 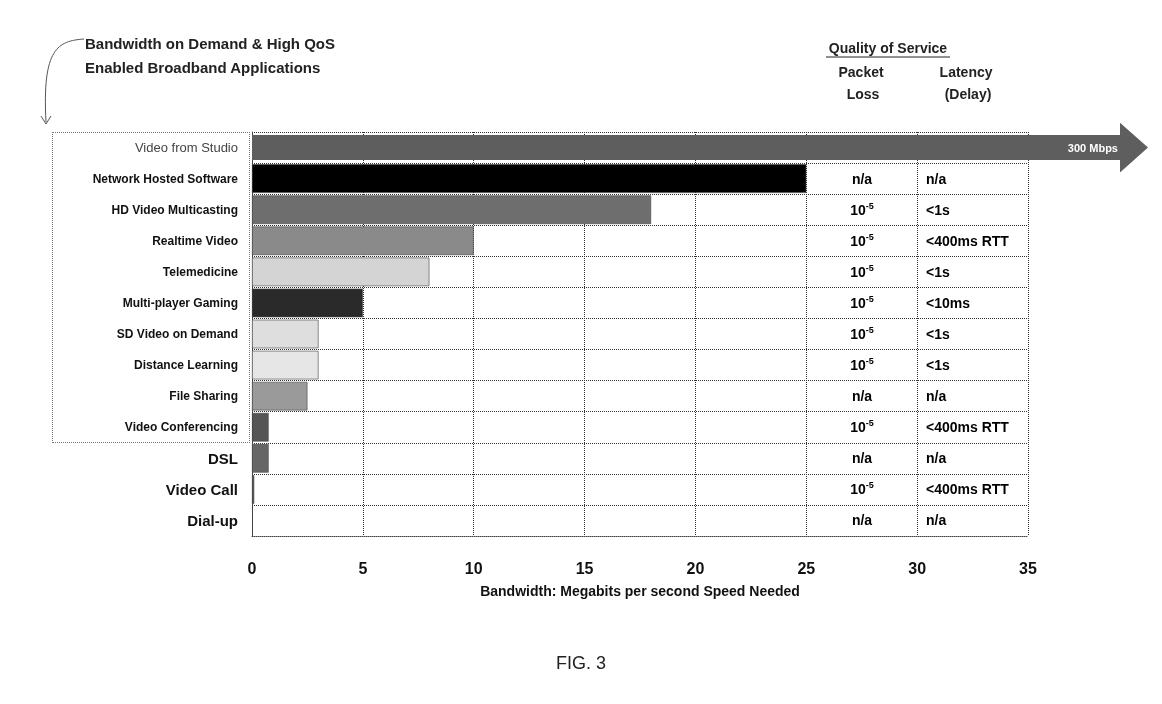 I want to click on y-tick-label: Video Conferencing, so click(x=181, y=427).